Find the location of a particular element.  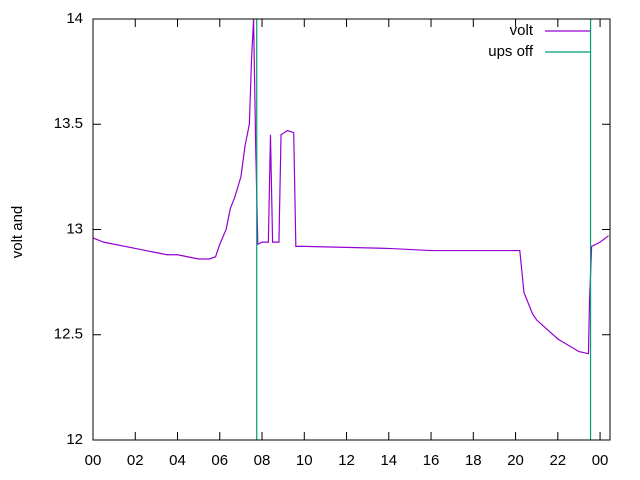

legend-label: volt is located at coordinates (522, 30).